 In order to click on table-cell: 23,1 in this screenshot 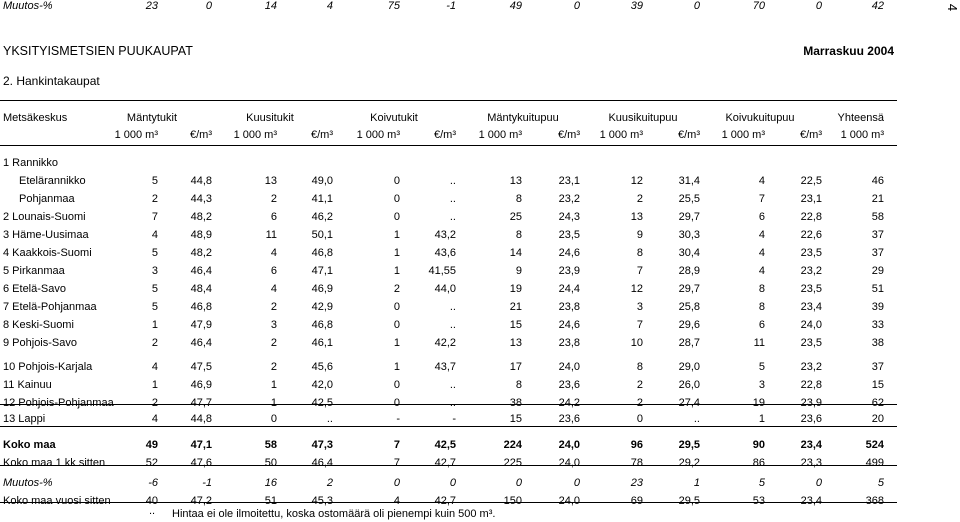, I will do `click(811, 199)`.